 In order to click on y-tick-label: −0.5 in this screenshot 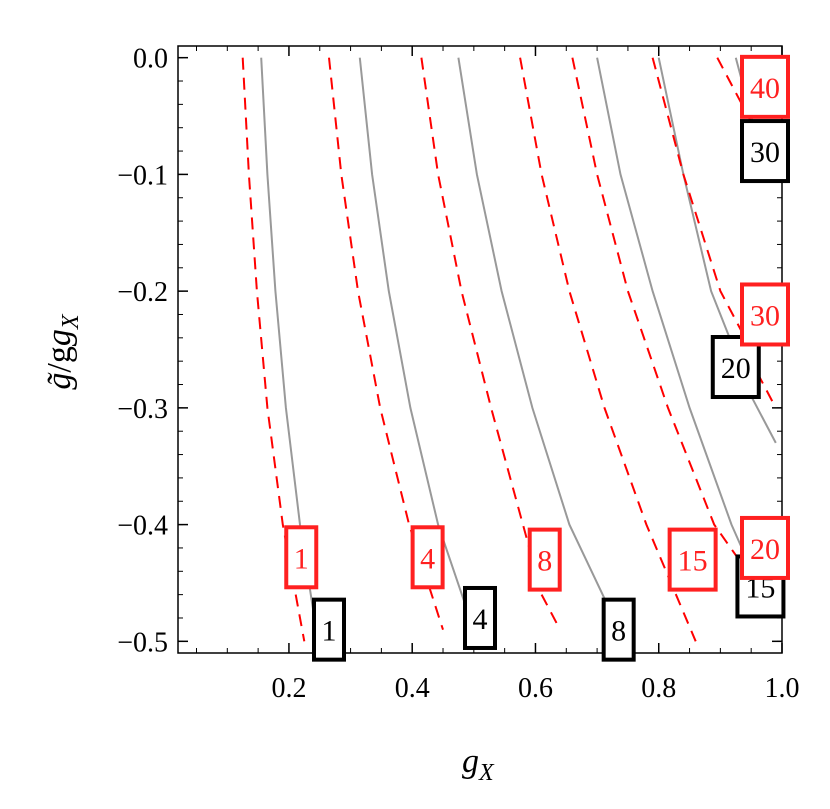, I will do `click(142, 642)`.